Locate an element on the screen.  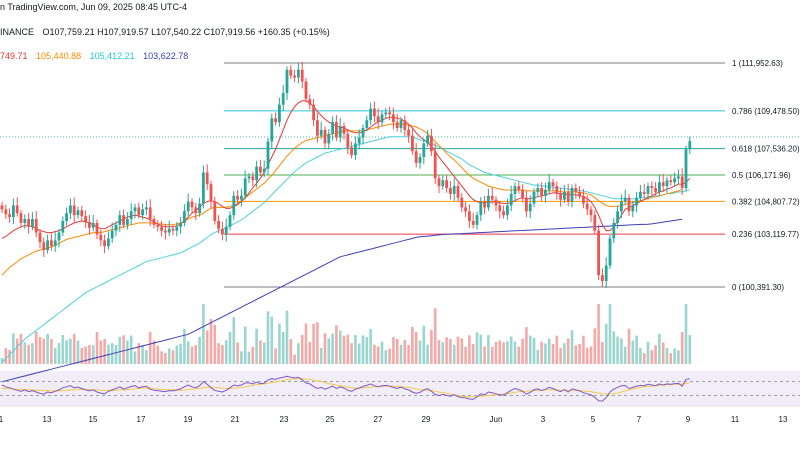
rsi-pane-background is located at coordinates (400, 388).